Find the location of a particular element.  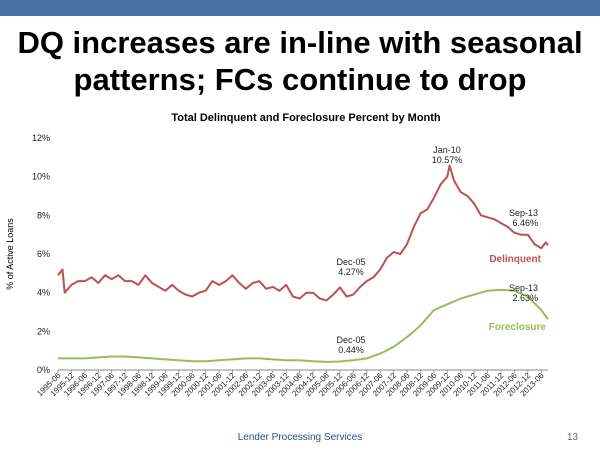

y-tick-label: 10% is located at coordinates (41, 177).